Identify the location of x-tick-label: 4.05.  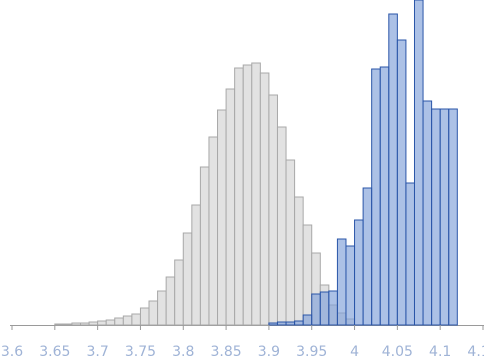
(397, 352).